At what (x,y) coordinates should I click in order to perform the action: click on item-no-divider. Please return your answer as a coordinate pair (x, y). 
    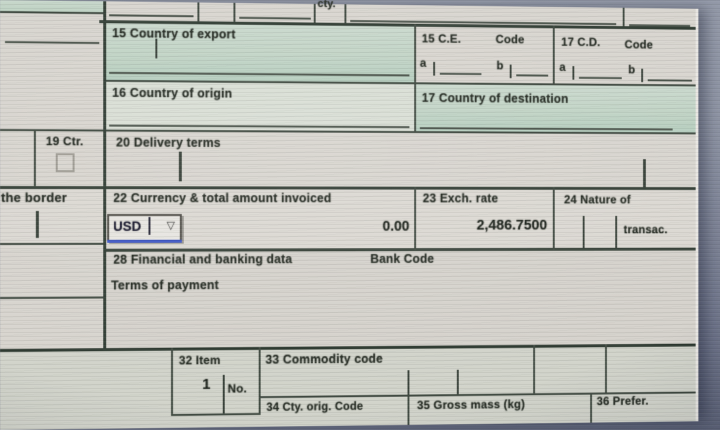
    Looking at the image, I should click on (223, 394).